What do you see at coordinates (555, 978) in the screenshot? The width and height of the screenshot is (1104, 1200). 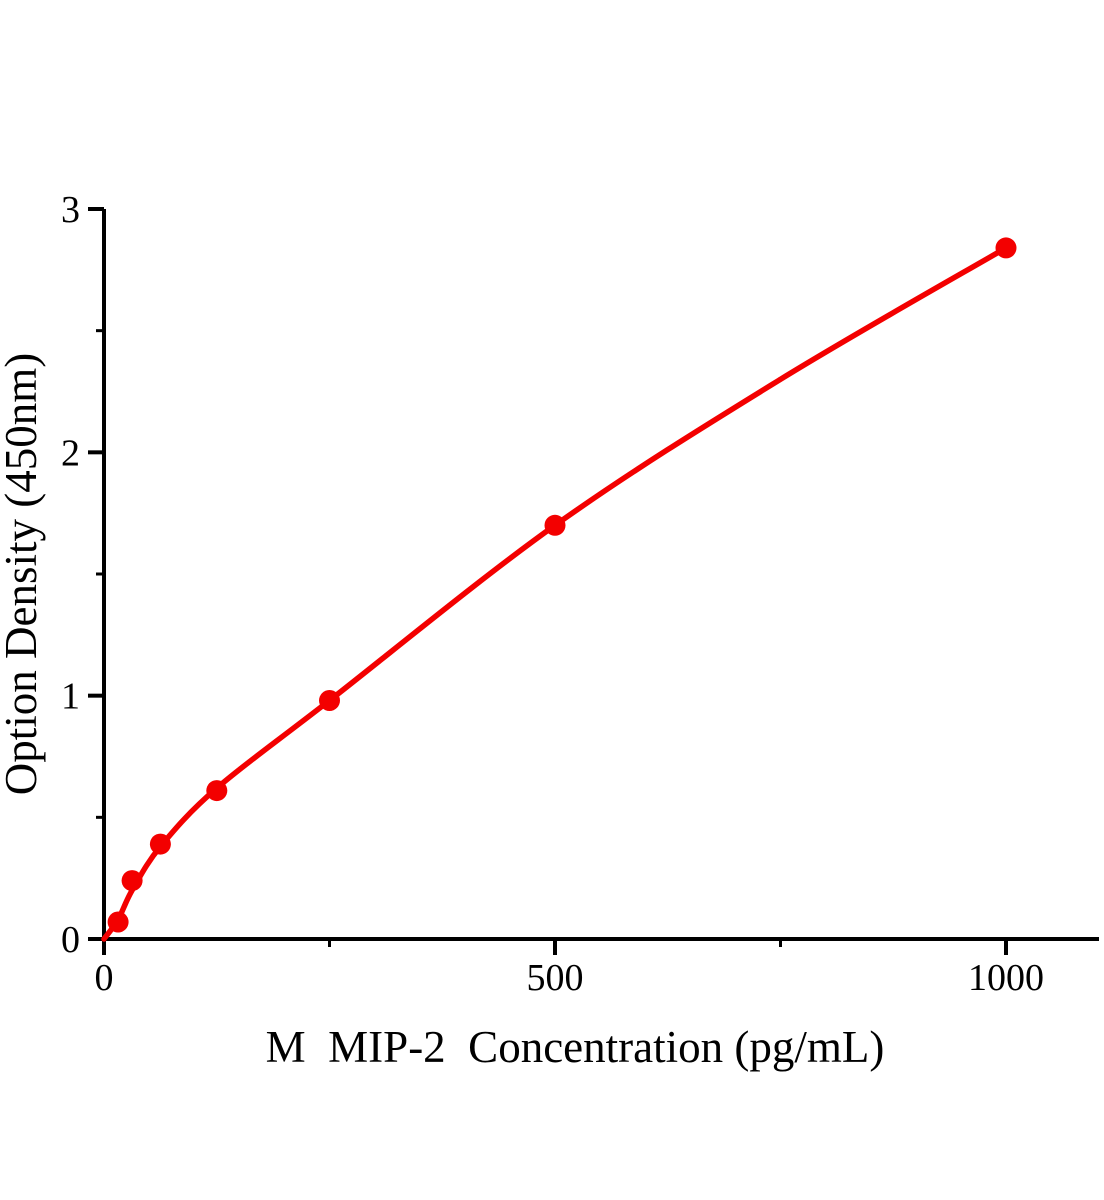 I see `x-tick-label: 500` at bounding box center [555, 978].